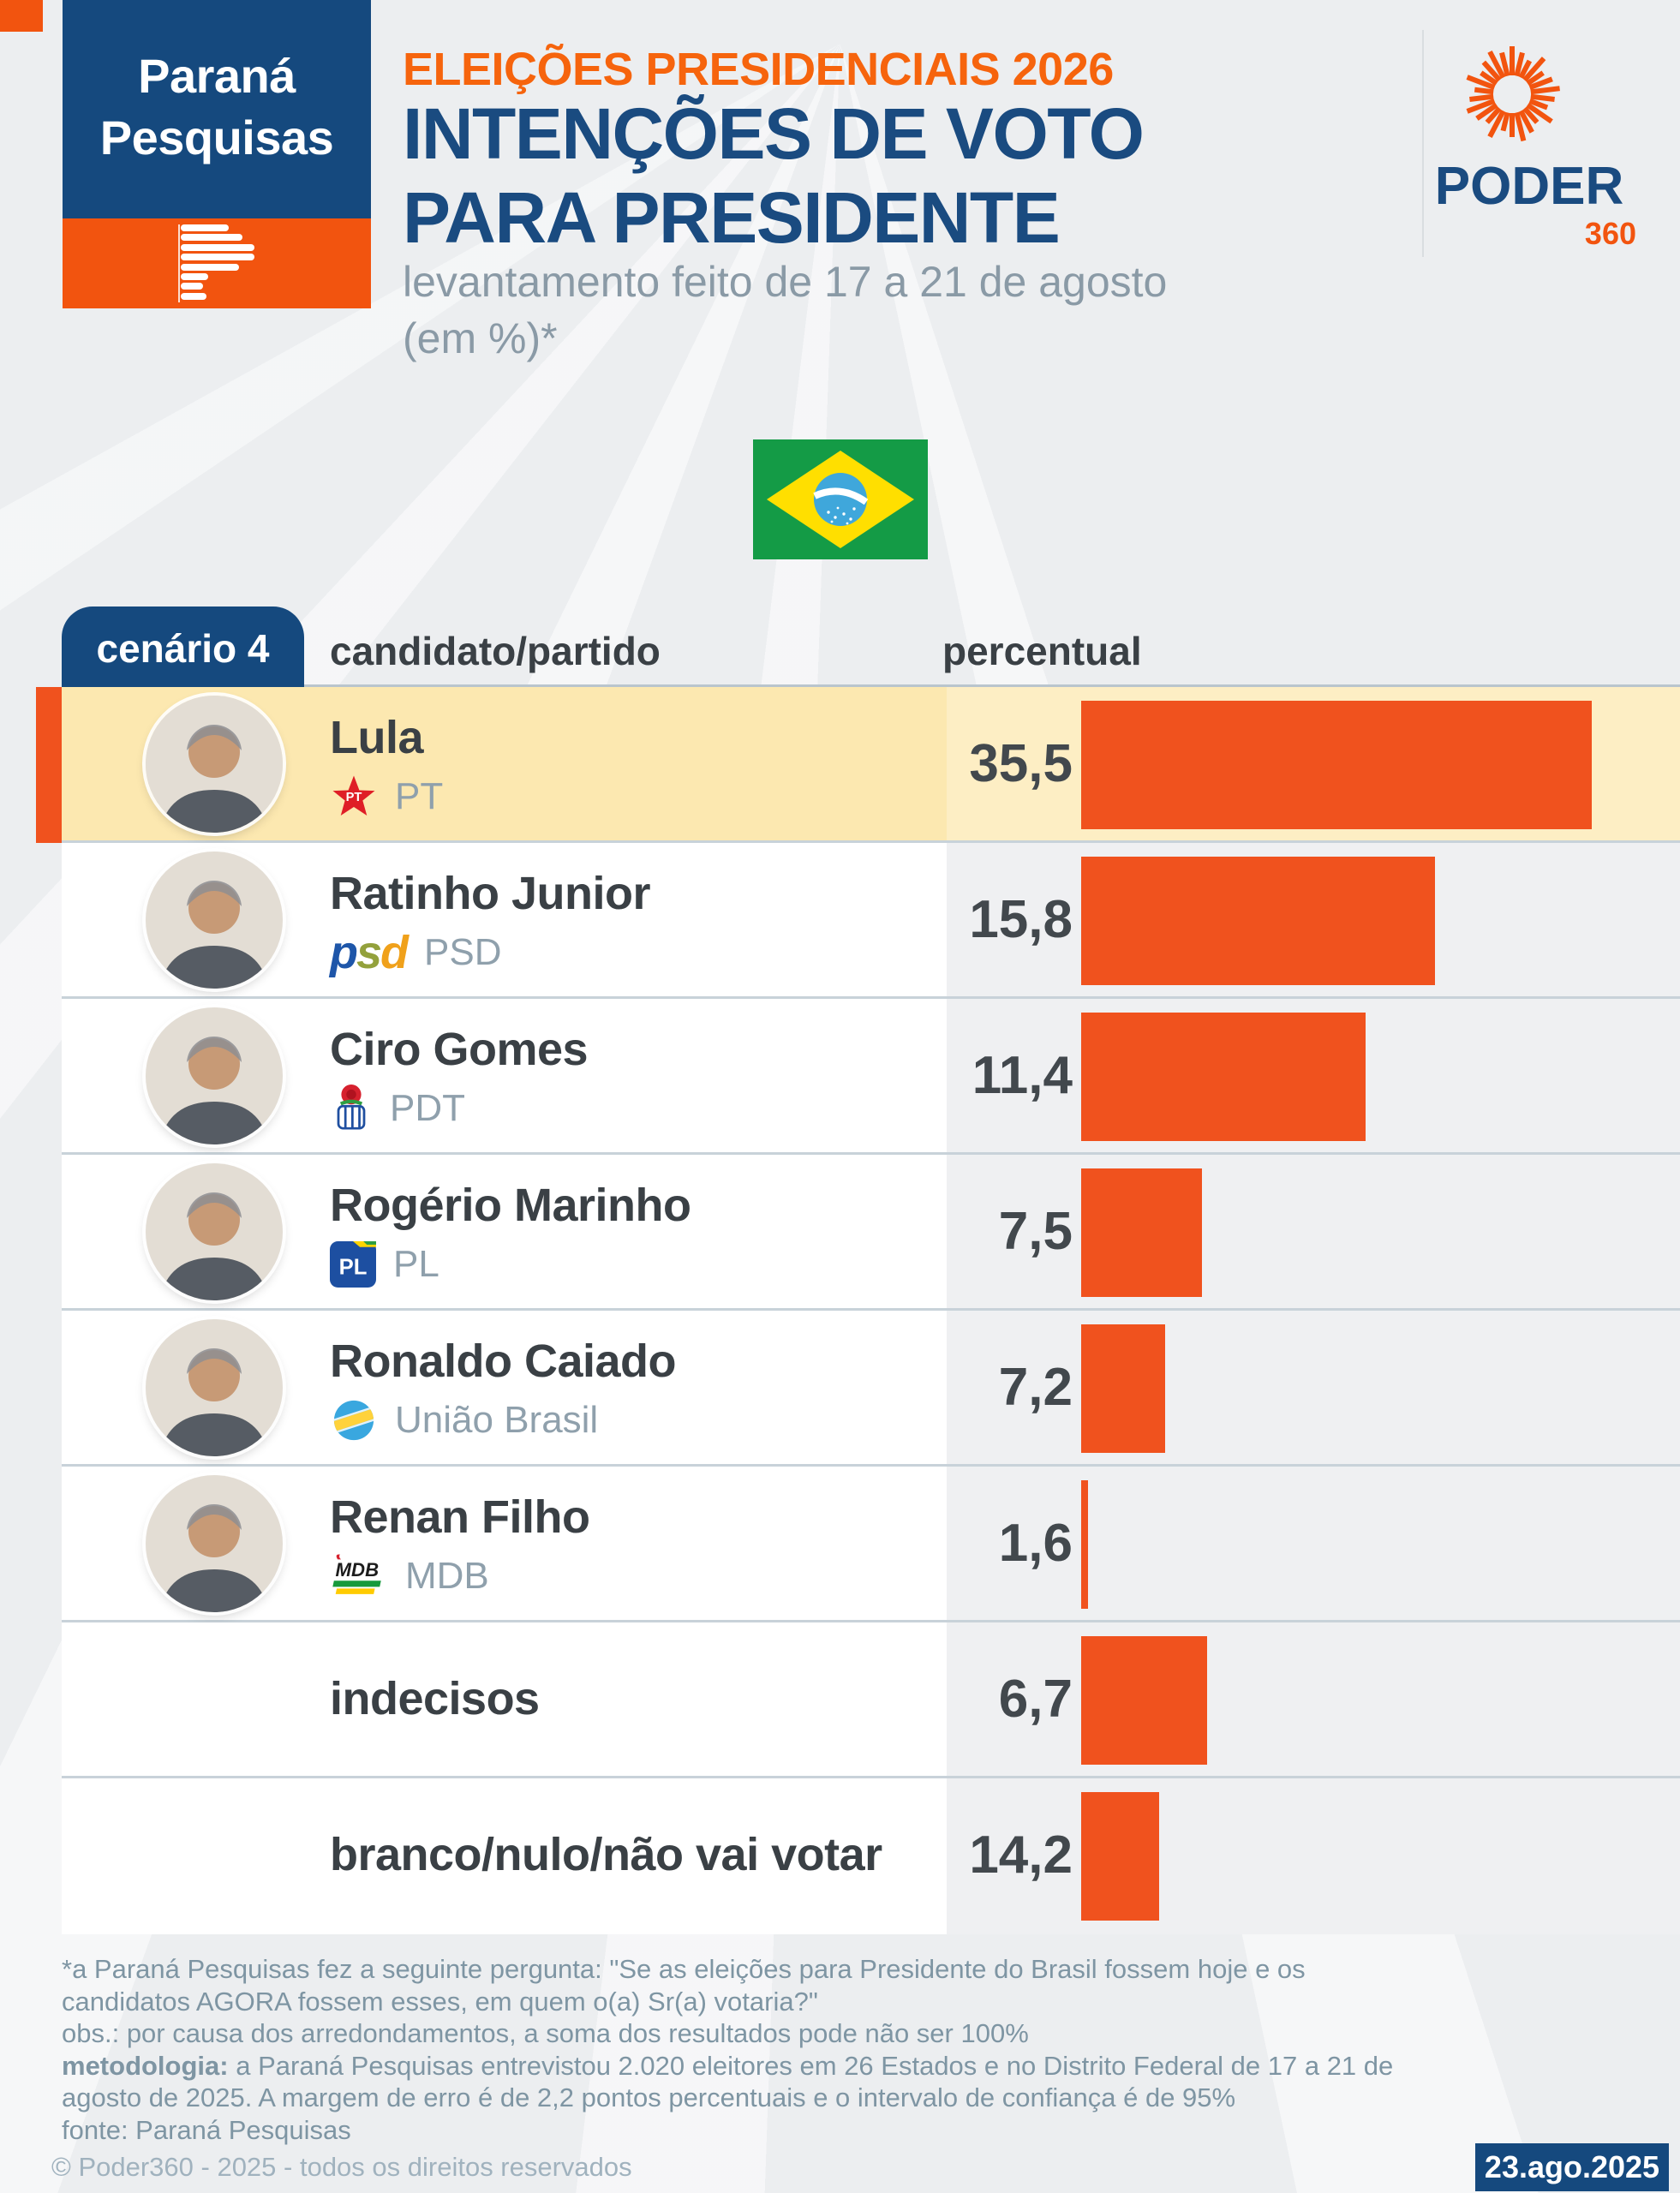 This screenshot has height=2193, width=1680. Describe the element at coordinates (732, 217) in the screenshot. I see `page-title-line2: PARA PRESIDENTE` at that location.